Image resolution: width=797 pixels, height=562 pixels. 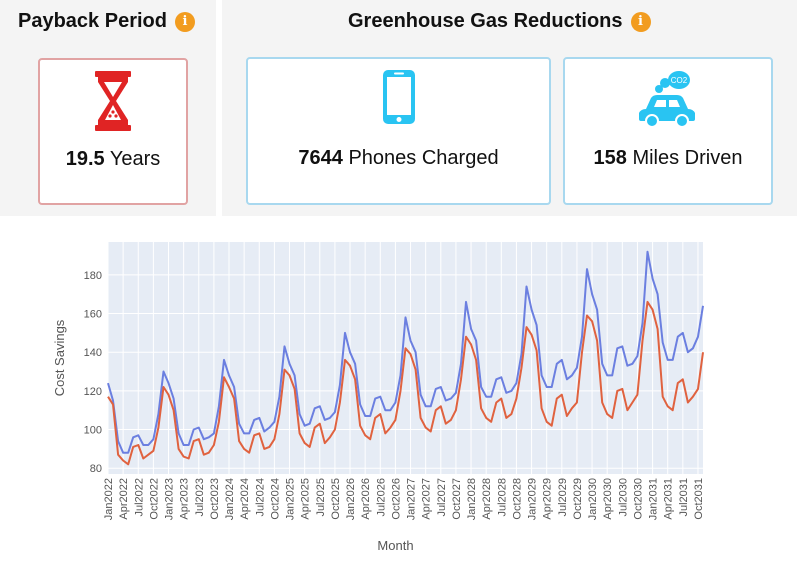 I want to click on x-tick-label: Oct2024, so click(x=275, y=499).